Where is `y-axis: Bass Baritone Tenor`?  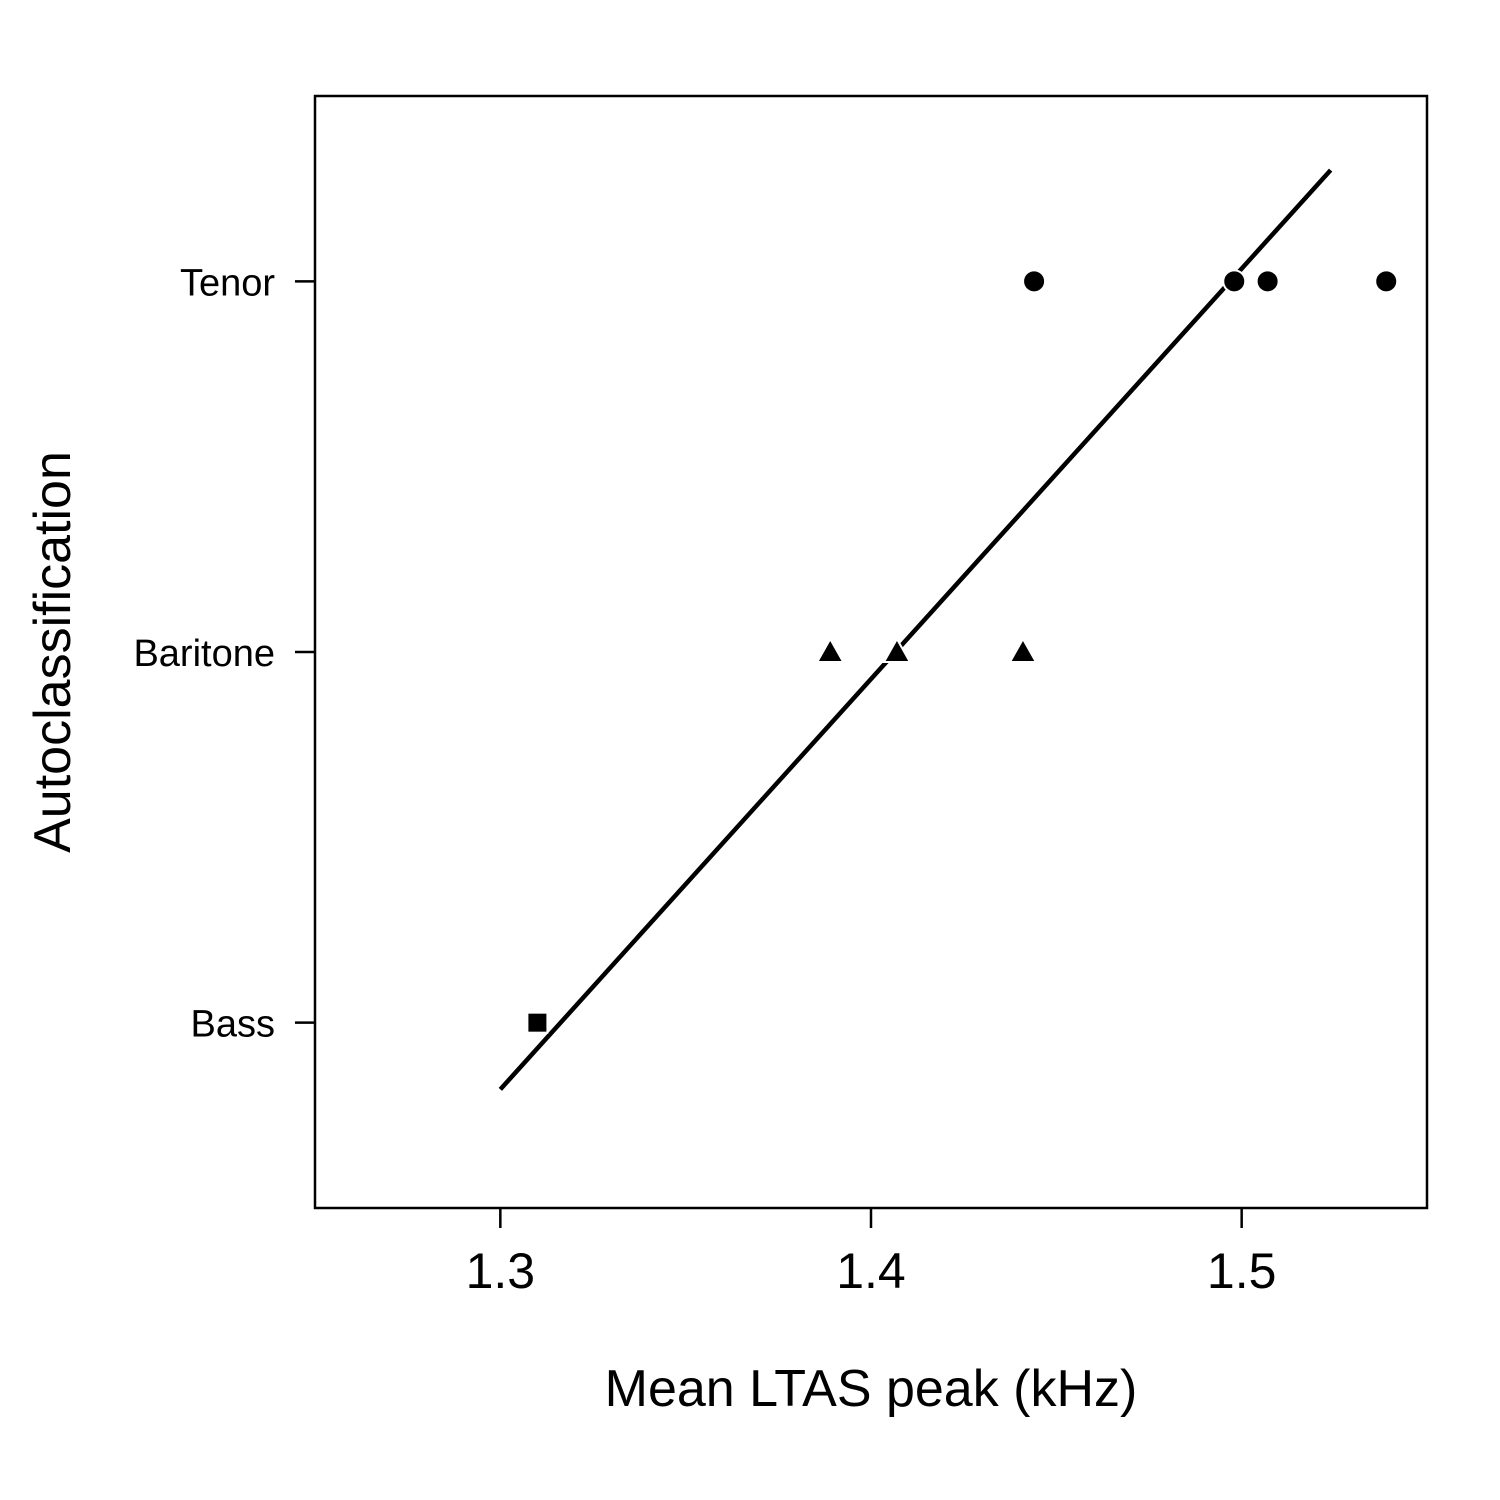 y-axis: Bass Baritone Tenor is located at coordinates (224, 654).